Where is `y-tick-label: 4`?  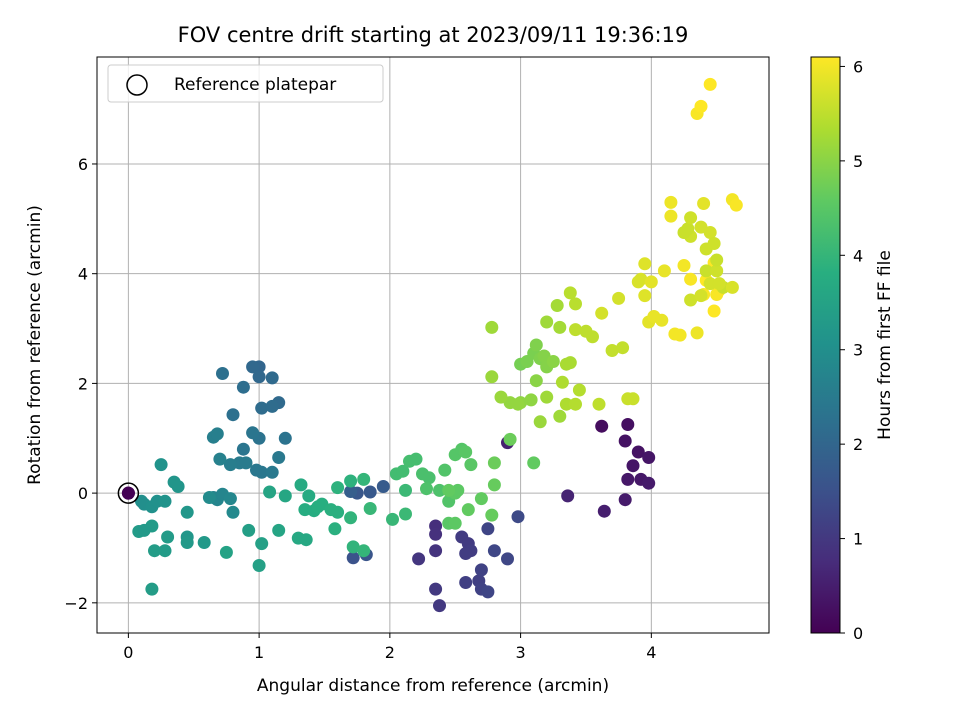 y-tick-label: 4 is located at coordinates (83, 274).